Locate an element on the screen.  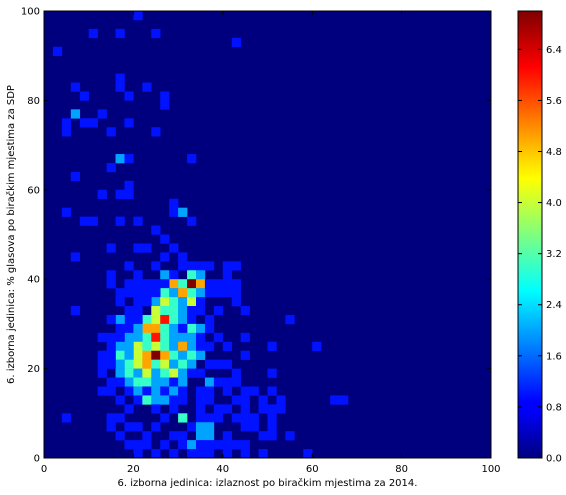
colorbar-tick-label: 6.4 is located at coordinates (554, 50).